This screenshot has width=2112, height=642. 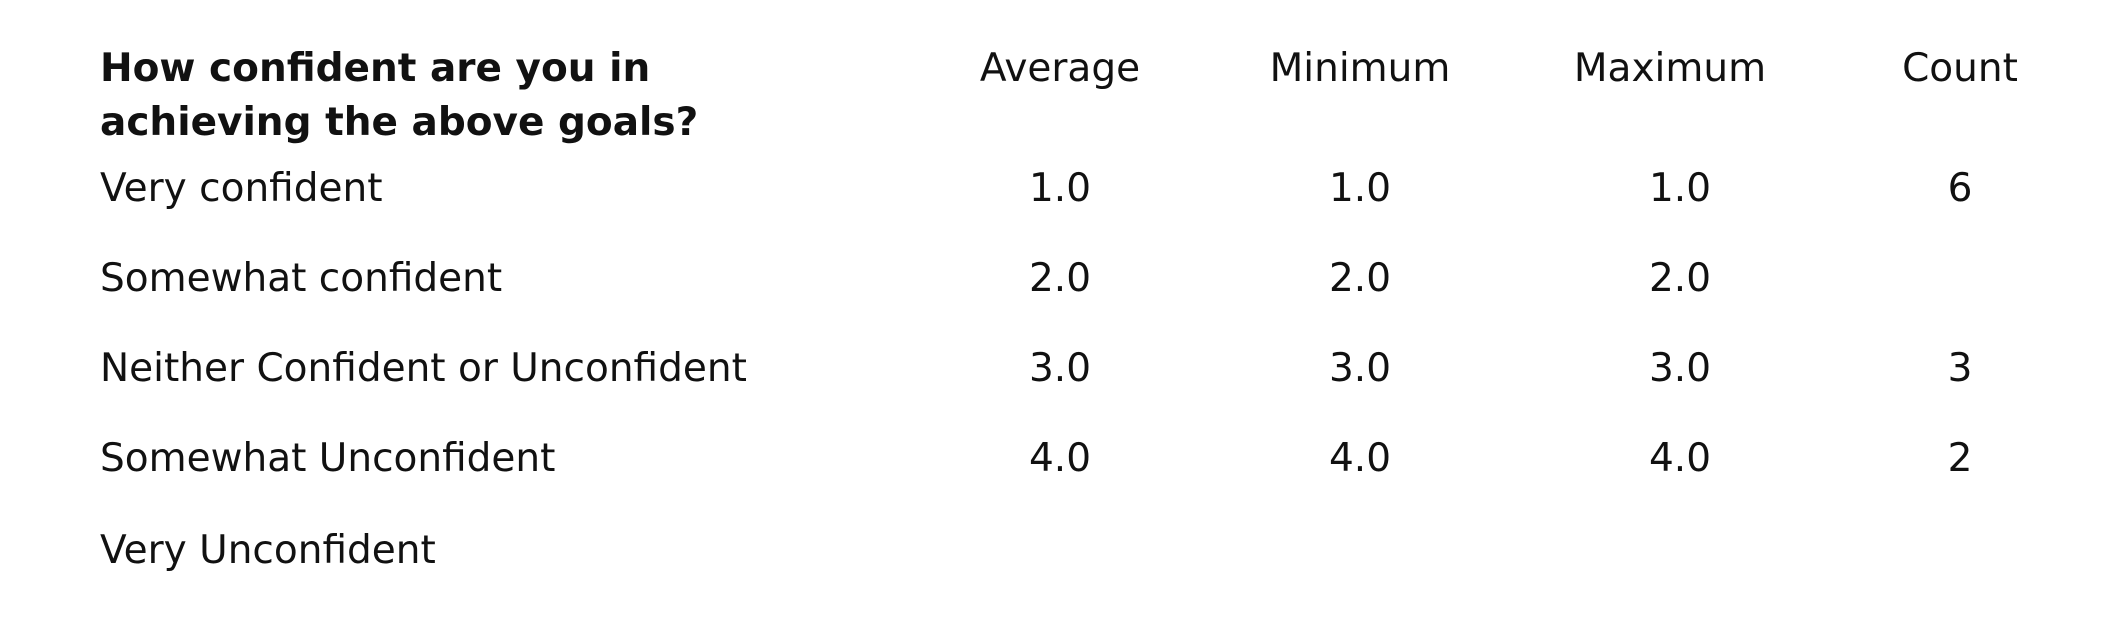 I want to click on row-label: Somewhat confident, so click(x=301, y=278).